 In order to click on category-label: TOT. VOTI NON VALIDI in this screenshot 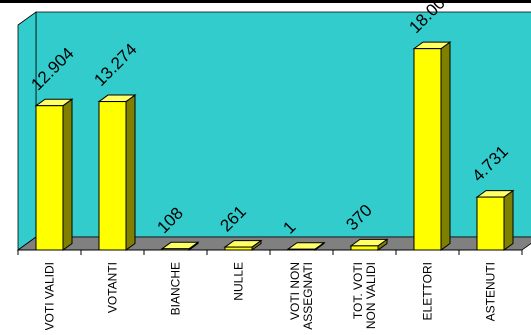, I will do `click(364, 295)`.